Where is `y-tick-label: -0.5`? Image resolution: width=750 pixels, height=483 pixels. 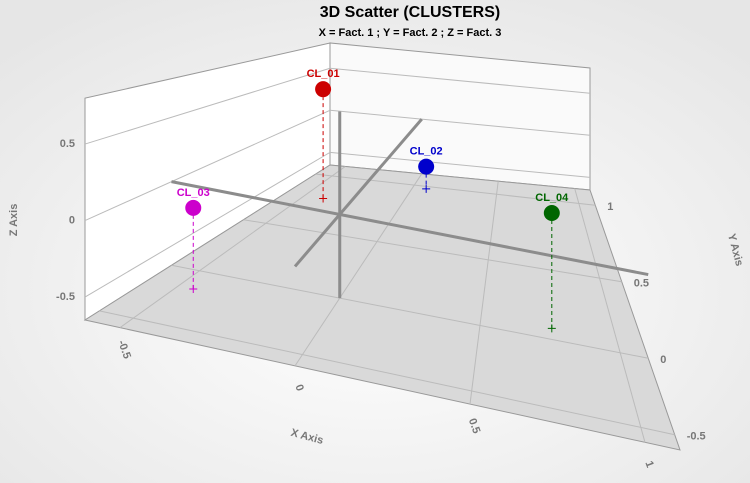 y-tick-label: -0.5 is located at coordinates (696, 437).